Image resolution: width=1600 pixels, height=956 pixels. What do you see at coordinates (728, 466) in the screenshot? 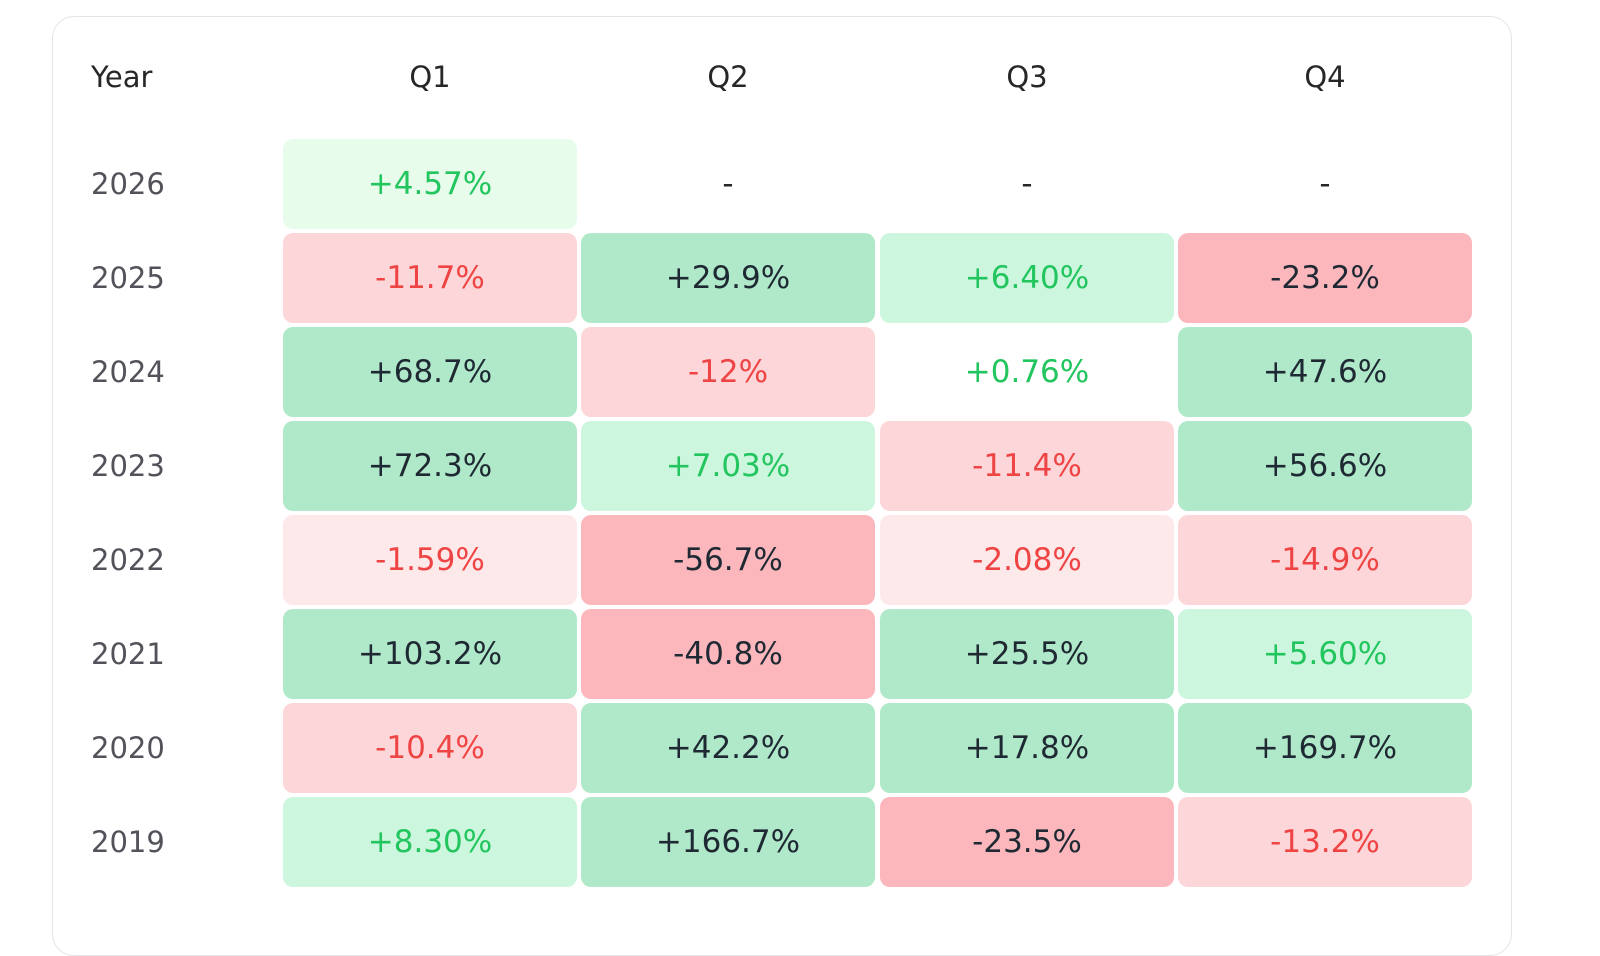
I see `return-cell-q2: +7.03%` at bounding box center [728, 466].